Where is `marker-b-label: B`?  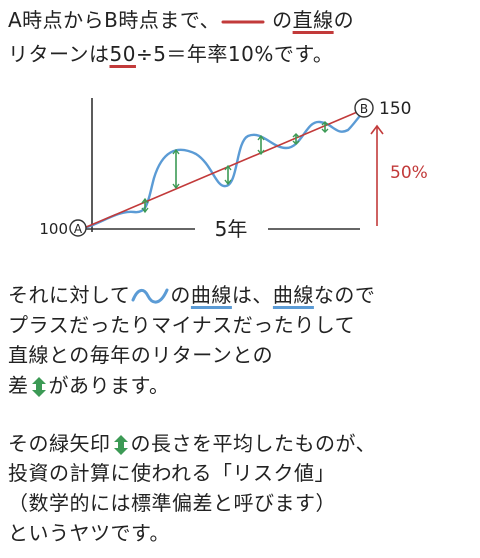 marker-b-label: B is located at coordinates (364, 109).